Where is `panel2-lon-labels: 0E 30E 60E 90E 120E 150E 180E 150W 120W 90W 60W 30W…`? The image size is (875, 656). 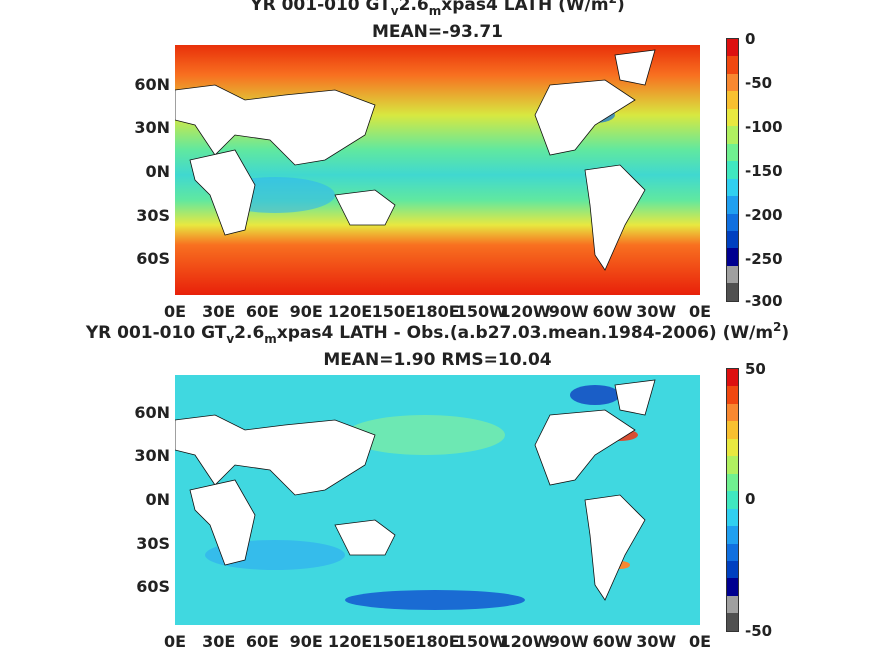
panel2-lon-labels: 0E 30E 60E 90E 120E 150E 180E 150W 120W 90W 60W 30W… is located at coordinates (440, 643).